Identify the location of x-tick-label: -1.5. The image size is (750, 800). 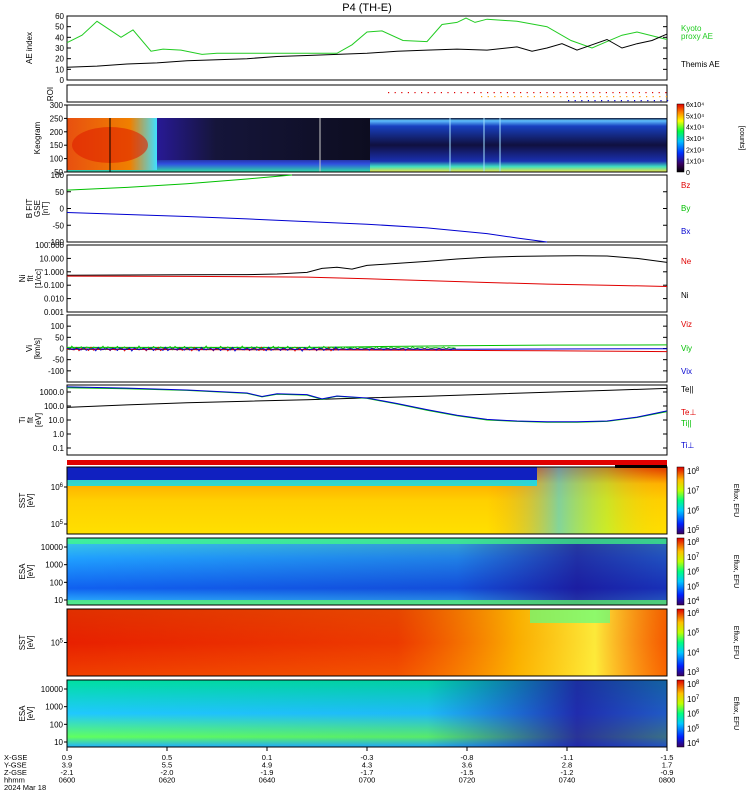
(667, 757).